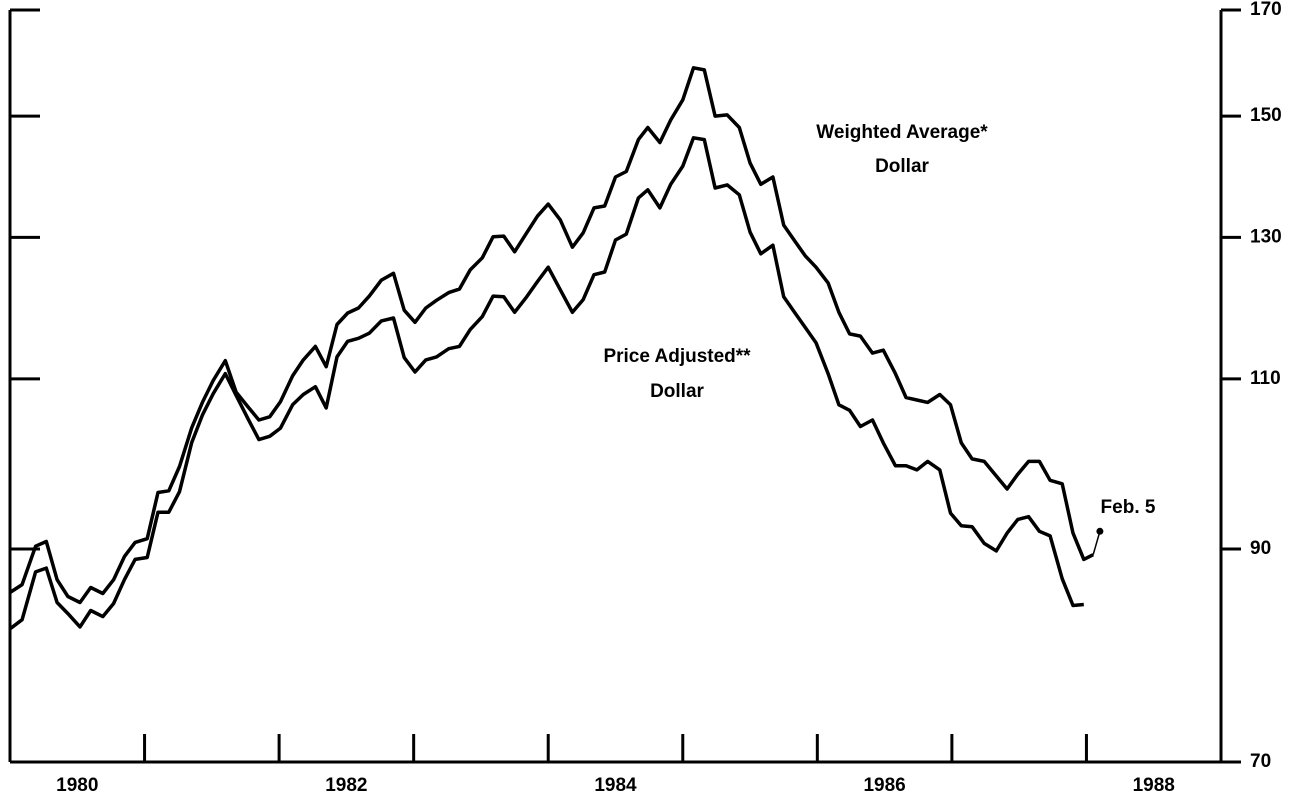 The height and width of the screenshot is (802, 1294). What do you see at coordinates (1260, 548) in the screenshot?
I see `y-tick-label: 90` at bounding box center [1260, 548].